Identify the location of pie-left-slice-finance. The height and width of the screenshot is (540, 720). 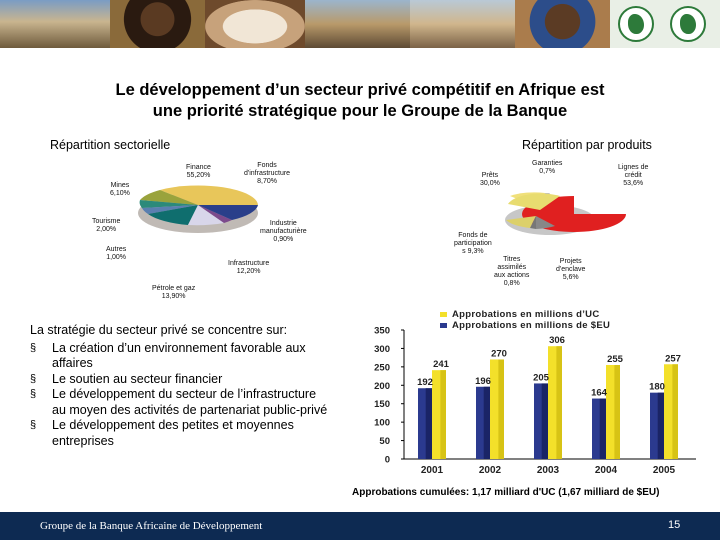
(209, 195).